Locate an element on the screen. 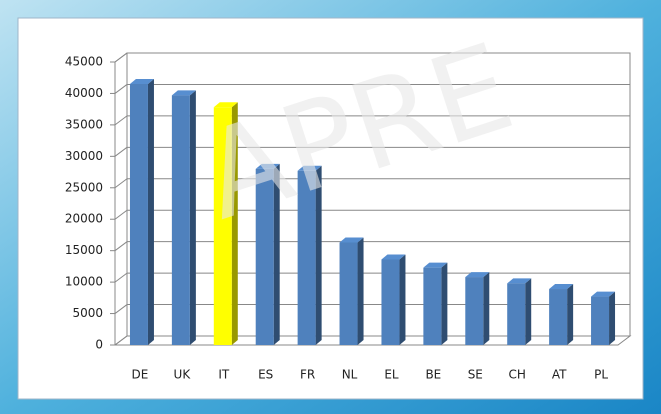 The image size is (661, 414). y-tick-label: 40000 is located at coordinates (84, 93).